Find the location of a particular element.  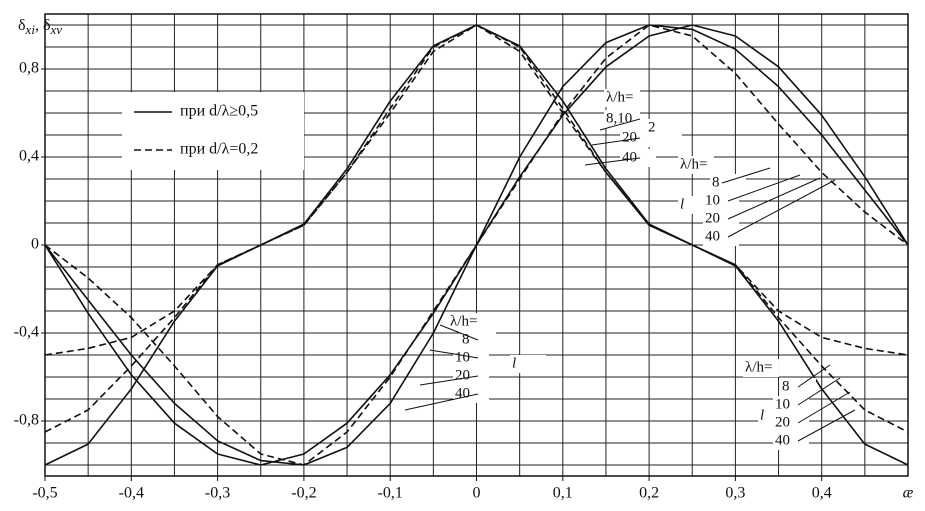

x-tick-label: -0,4 is located at coordinates (131, 493).